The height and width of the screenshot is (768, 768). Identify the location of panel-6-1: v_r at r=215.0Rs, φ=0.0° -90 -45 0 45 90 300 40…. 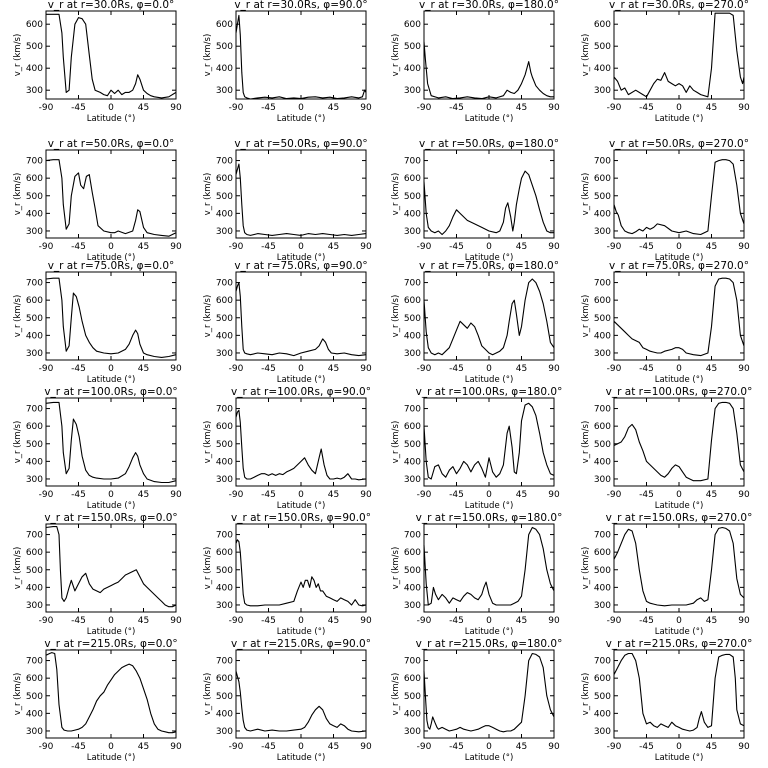
(97, 700).